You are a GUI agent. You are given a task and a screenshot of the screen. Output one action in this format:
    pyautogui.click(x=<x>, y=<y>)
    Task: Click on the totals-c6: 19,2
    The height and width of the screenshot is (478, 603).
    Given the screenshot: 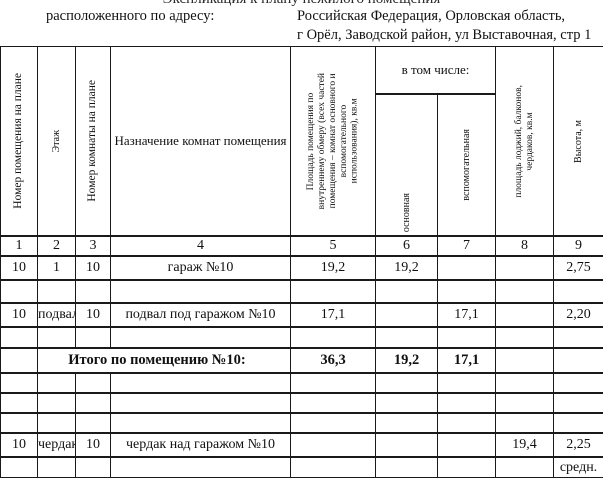 What is the action you would take?
    pyautogui.click(x=407, y=360)
    